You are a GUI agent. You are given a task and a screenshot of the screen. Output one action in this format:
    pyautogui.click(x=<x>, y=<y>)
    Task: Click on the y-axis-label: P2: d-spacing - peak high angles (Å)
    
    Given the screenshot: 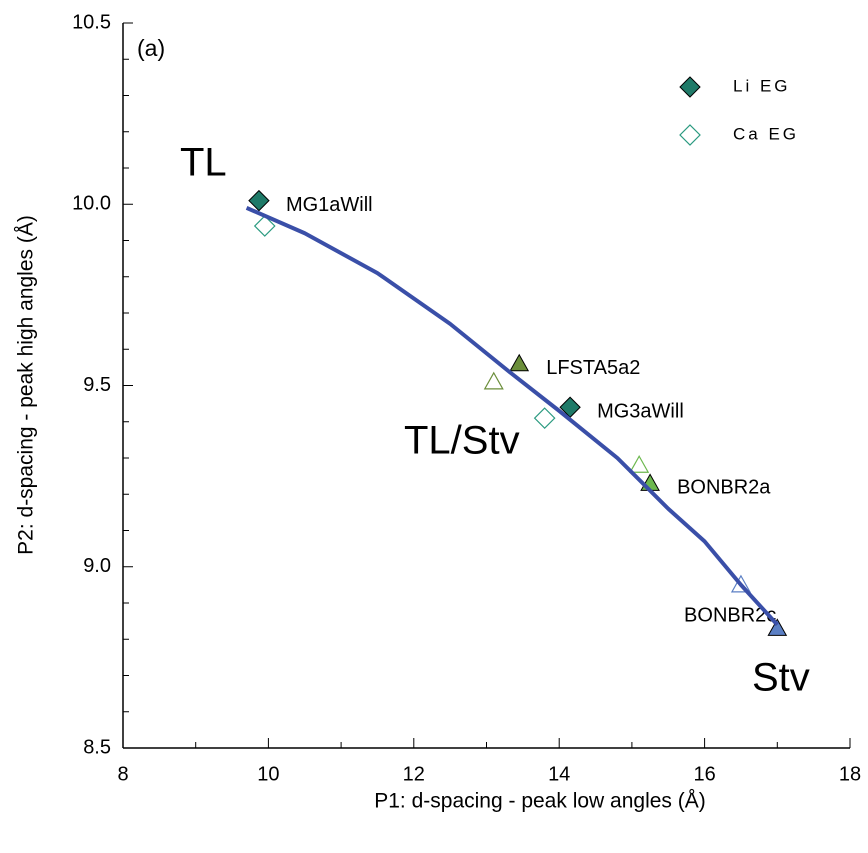 What is the action you would take?
    pyautogui.click(x=26, y=385)
    